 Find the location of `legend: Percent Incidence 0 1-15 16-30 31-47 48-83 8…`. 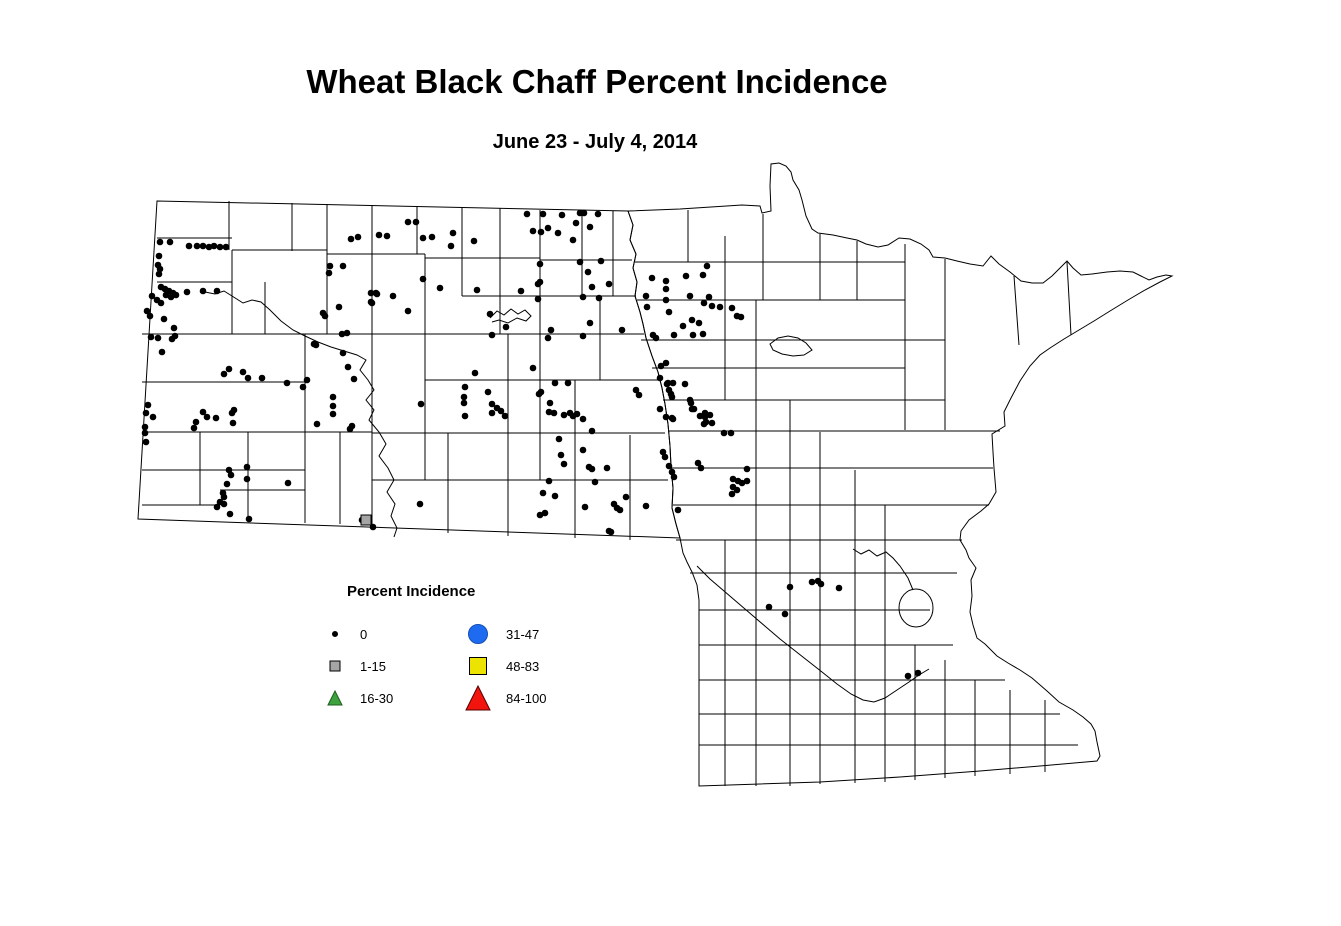

legend: Percent Incidence 0 1-15 16-30 31-47 48-83 8… is located at coordinates (468, 648).